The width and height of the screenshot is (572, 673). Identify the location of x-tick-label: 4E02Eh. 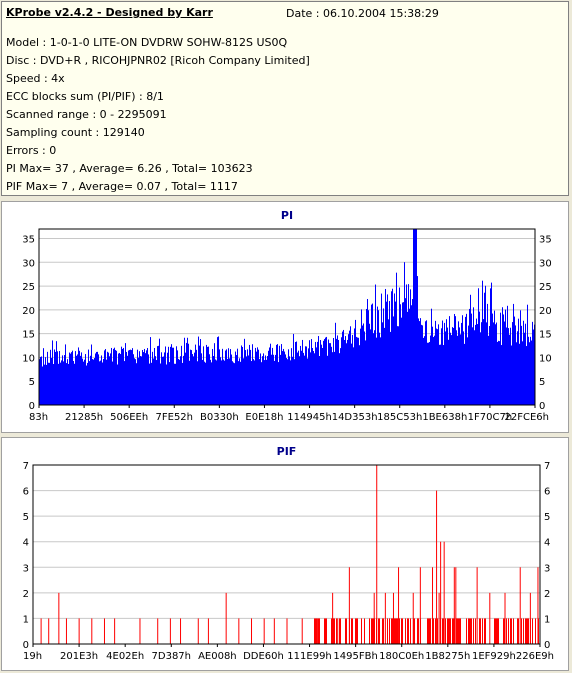
(125, 656).